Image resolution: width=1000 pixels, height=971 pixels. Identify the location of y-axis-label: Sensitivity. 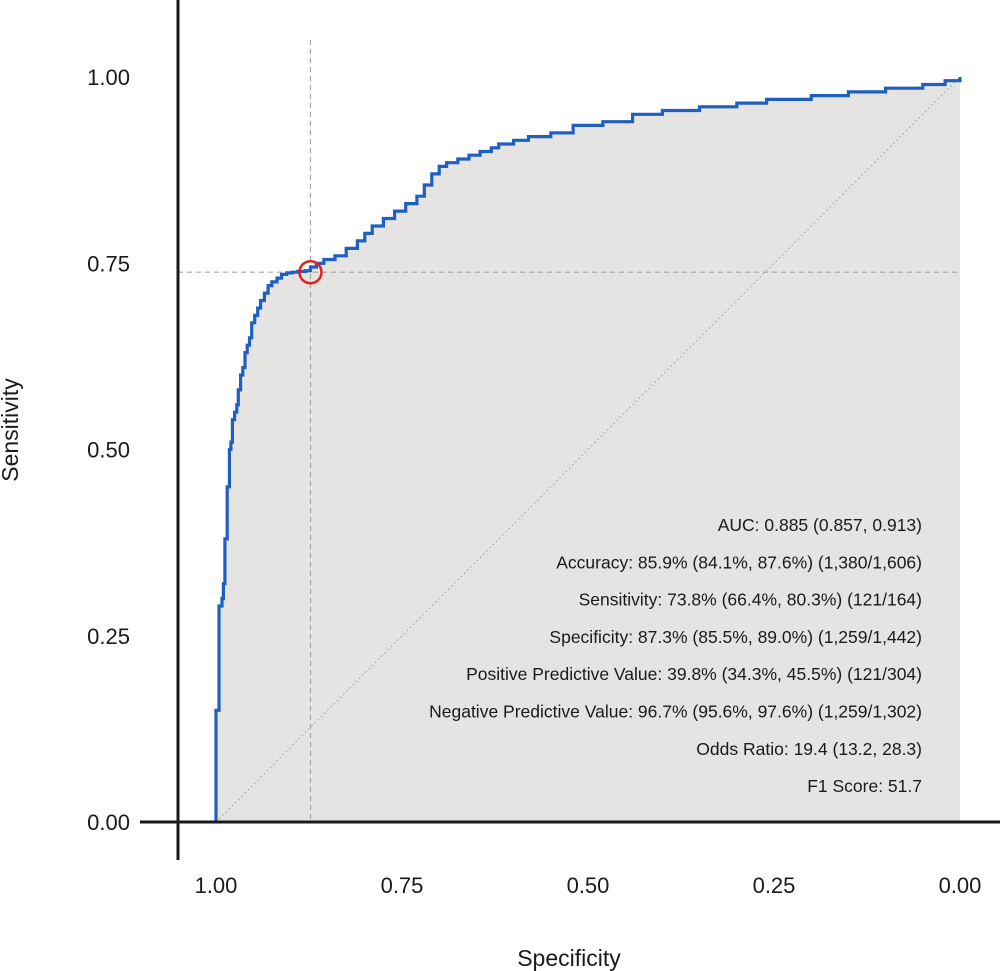
(11, 430).